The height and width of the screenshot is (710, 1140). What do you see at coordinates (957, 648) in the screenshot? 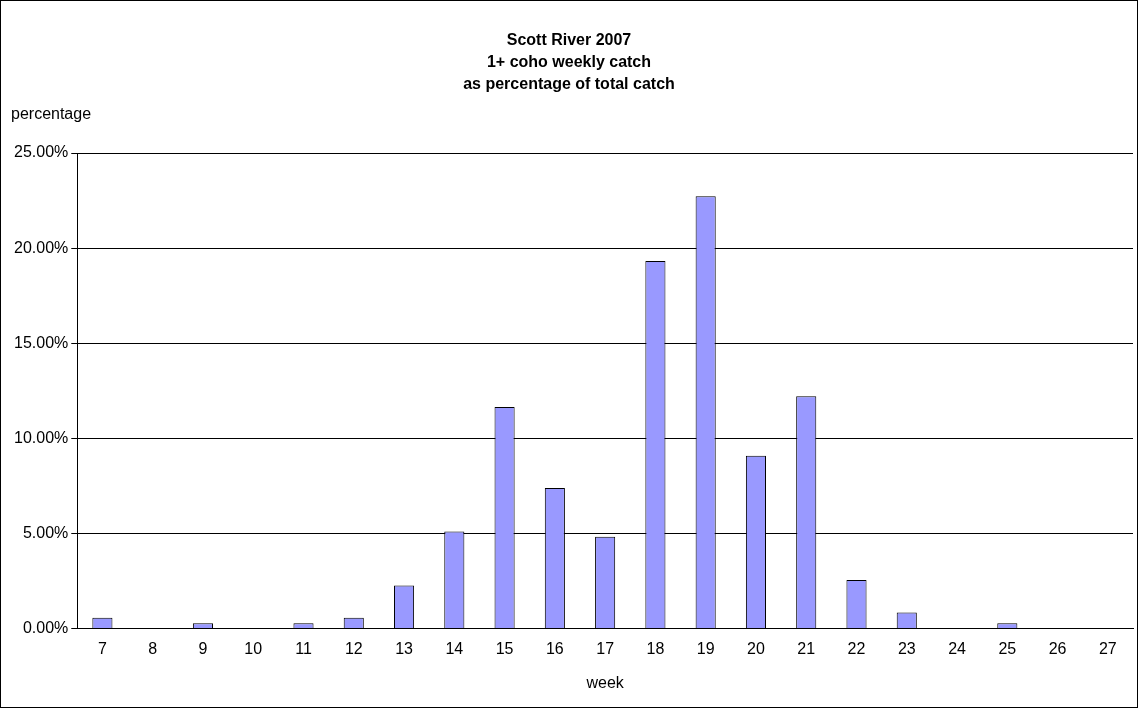
I see `x-tick-label: 24` at bounding box center [957, 648].